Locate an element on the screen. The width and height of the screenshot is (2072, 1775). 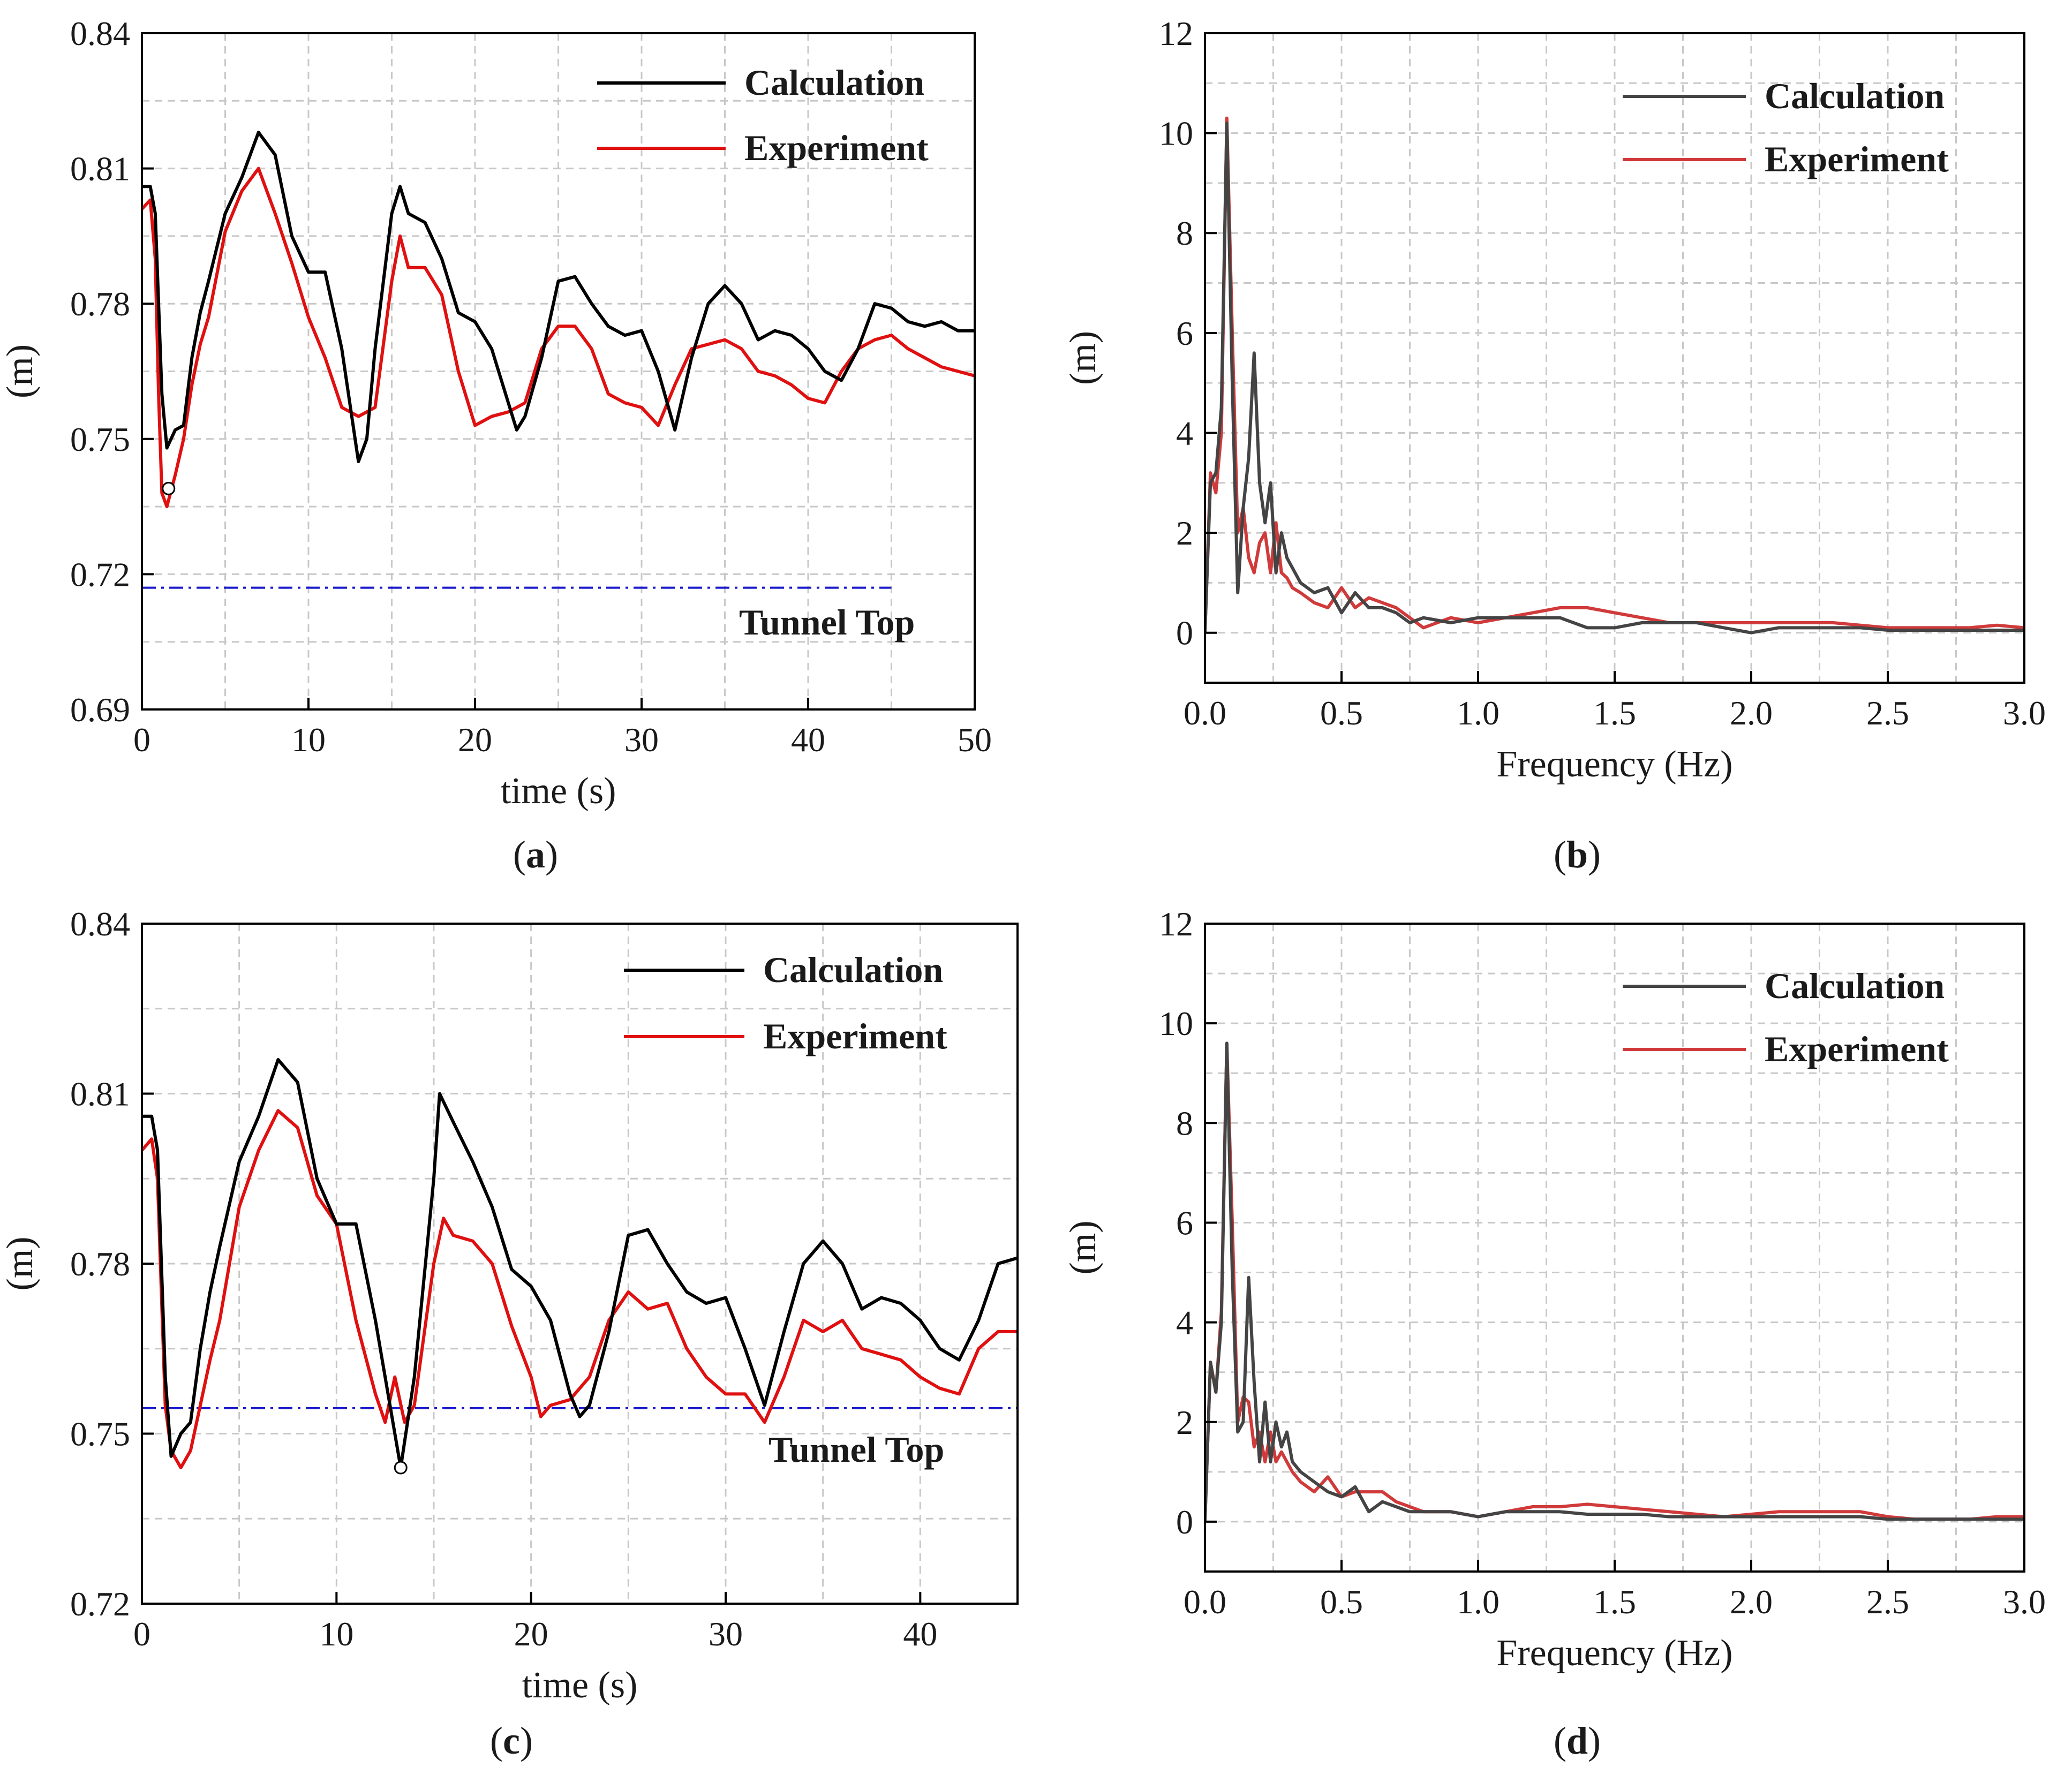
series-group-b is located at coordinates (1614, 375).